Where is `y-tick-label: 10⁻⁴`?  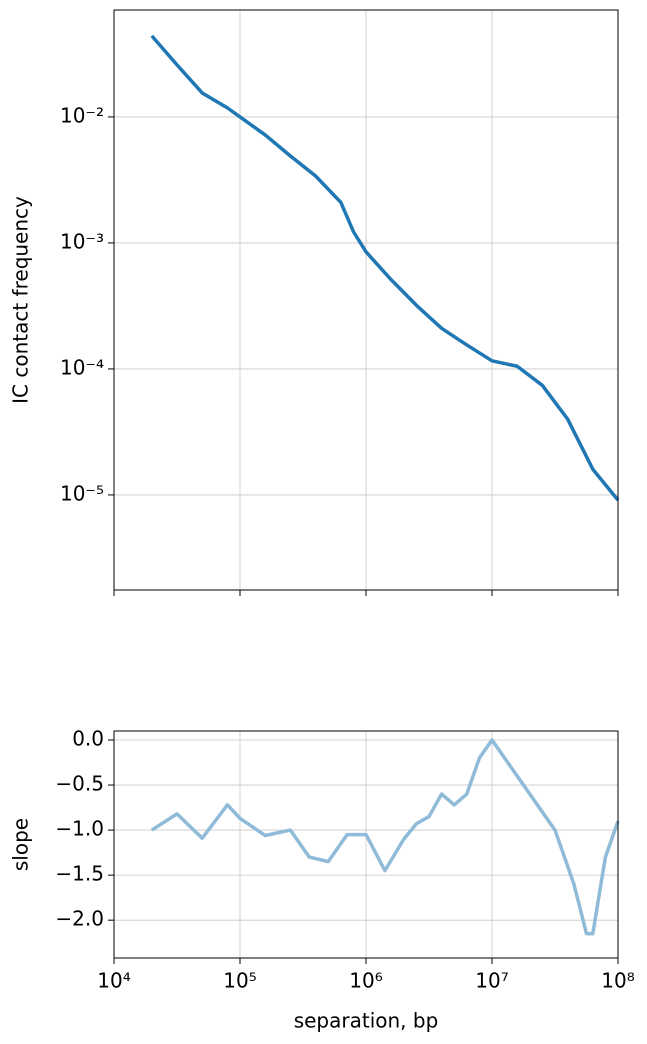 y-tick-label: 10⁻⁴ is located at coordinates (82, 367).